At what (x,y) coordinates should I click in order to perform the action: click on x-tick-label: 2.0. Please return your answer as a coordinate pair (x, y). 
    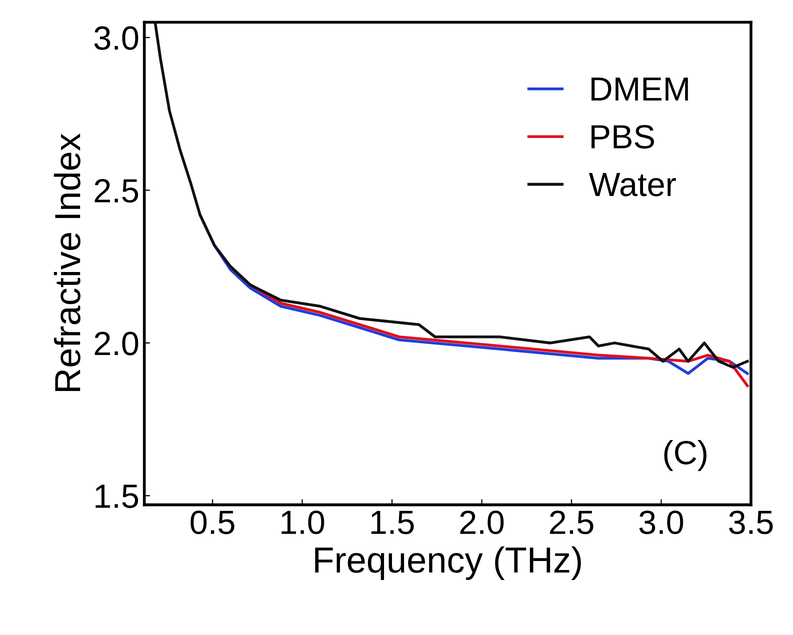
    Looking at the image, I should click on (482, 522).